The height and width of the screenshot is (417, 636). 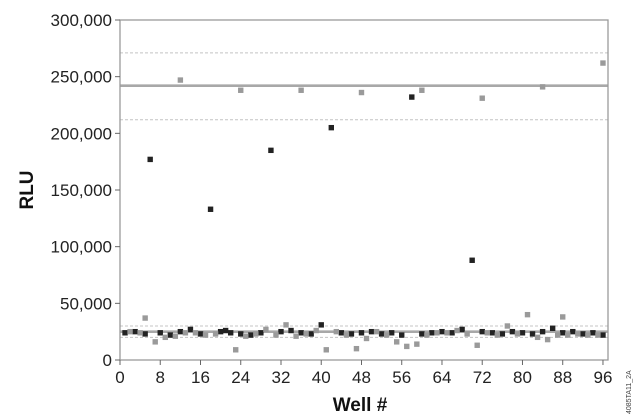 I want to click on x-tick-label: 72, so click(x=482, y=377).